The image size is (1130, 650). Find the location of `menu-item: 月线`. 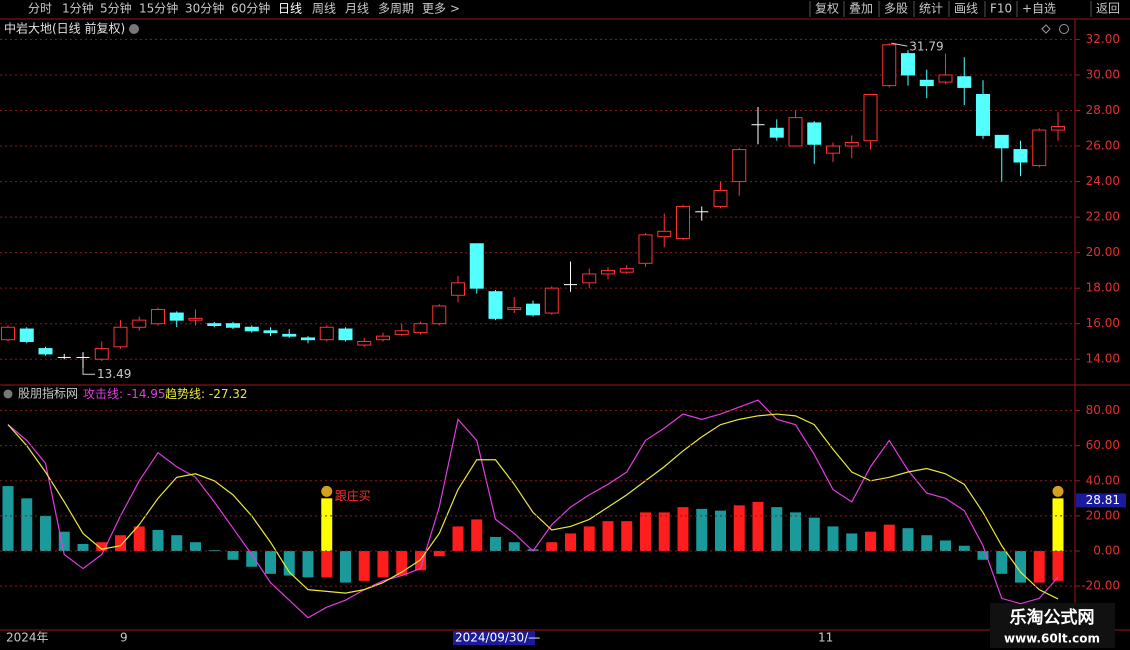

menu-item: 月线 is located at coordinates (357, 9).